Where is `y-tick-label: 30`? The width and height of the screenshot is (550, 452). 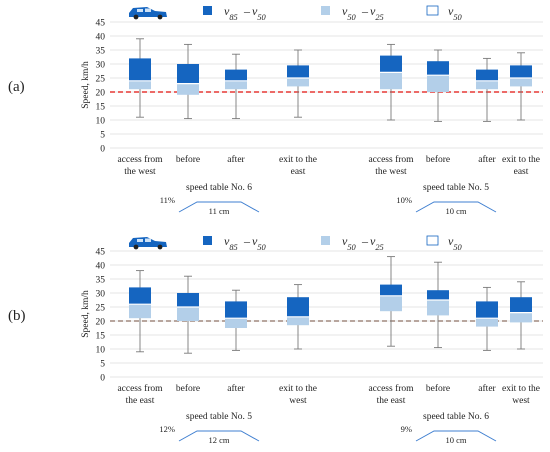
y-tick-label: 30 is located at coordinates (101, 295).